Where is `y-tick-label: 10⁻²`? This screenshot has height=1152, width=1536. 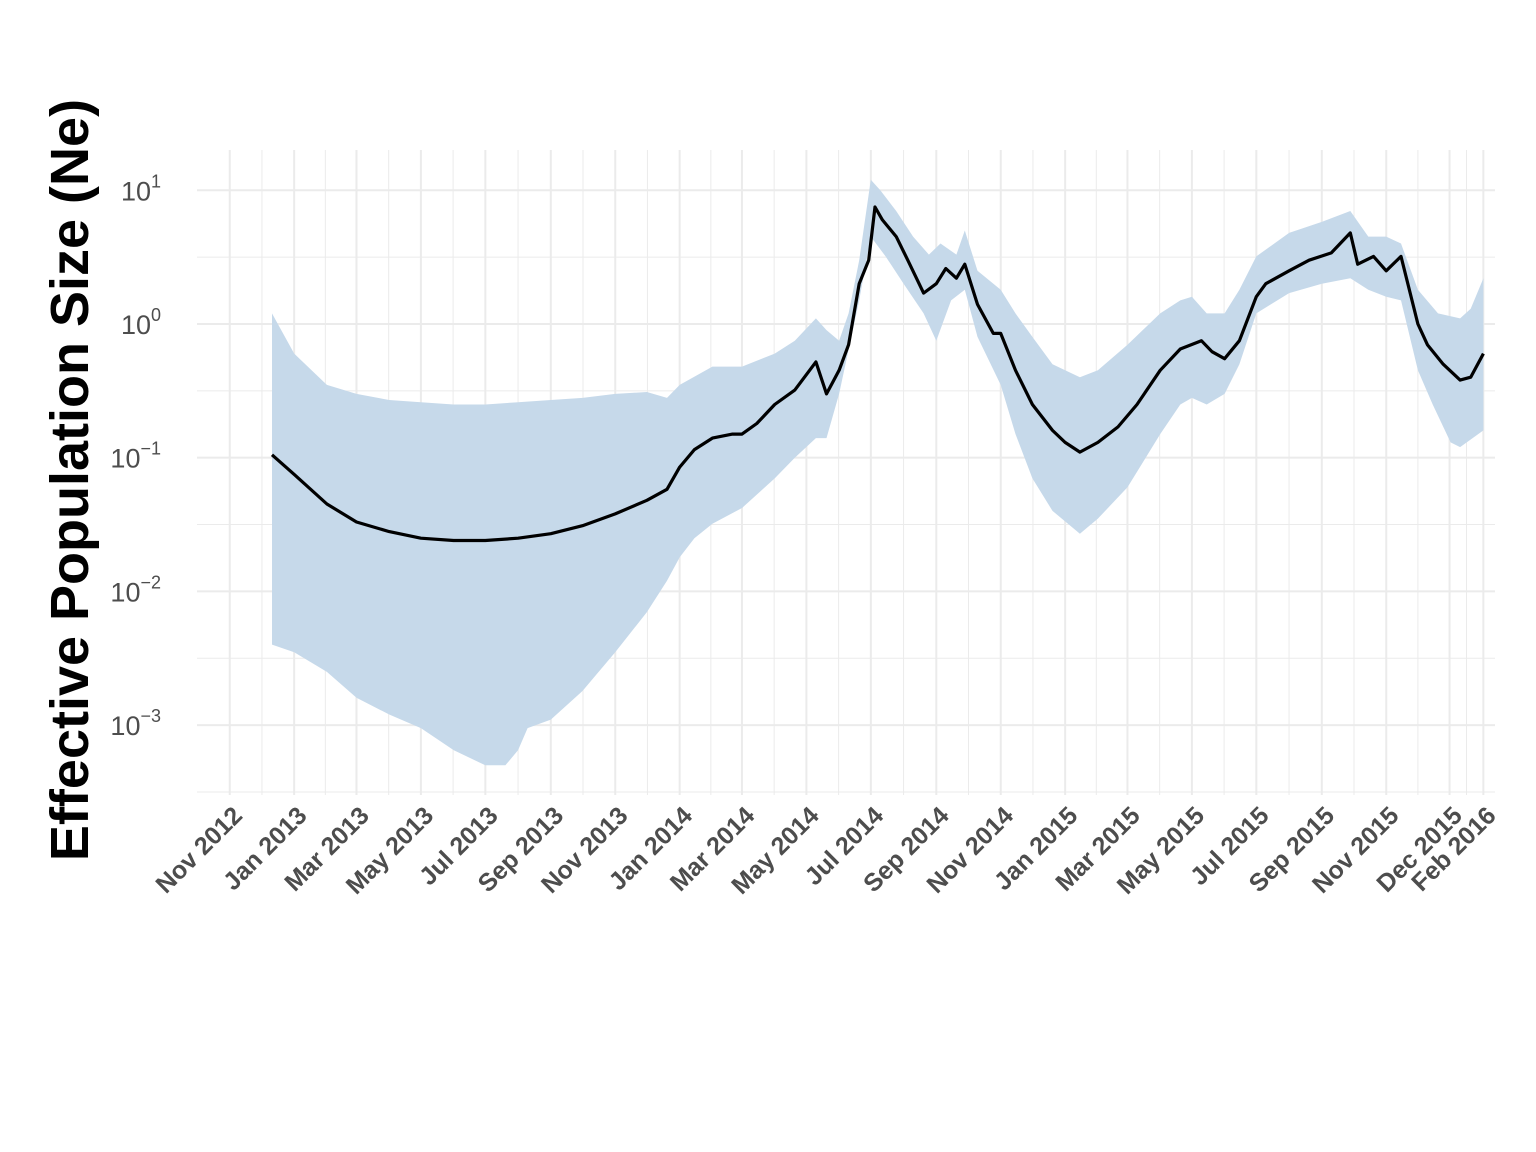 y-tick-label: 10⁻² is located at coordinates (135, 589).